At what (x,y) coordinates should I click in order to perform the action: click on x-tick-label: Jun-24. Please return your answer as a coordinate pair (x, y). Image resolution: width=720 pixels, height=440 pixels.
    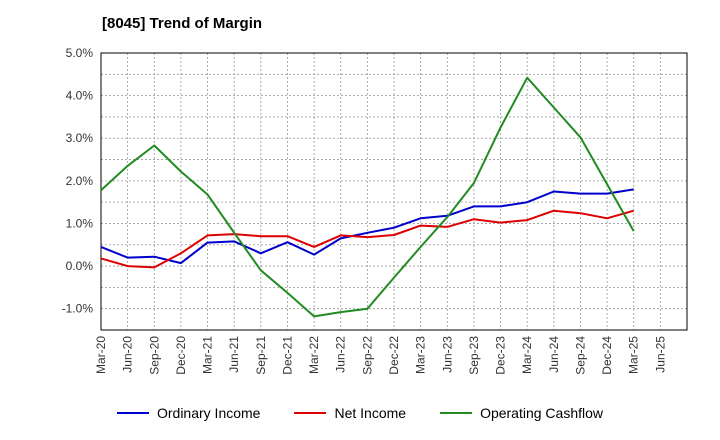
    Looking at the image, I should click on (554, 354).